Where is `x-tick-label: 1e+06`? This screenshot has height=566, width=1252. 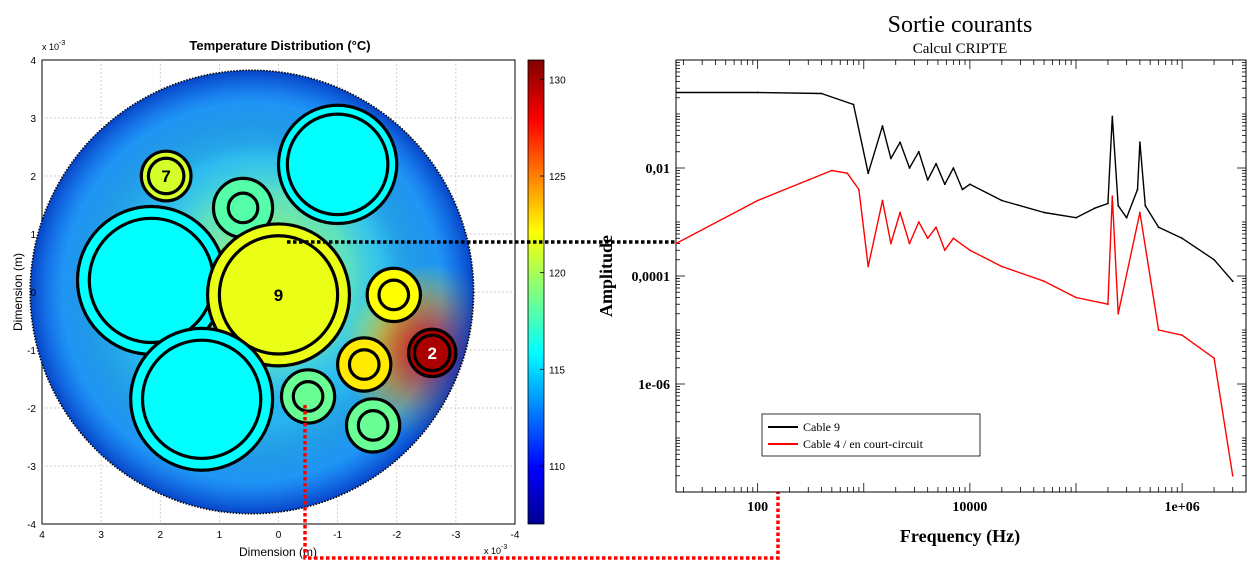 x-tick-label: 1e+06 is located at coordinates (1182, 507).